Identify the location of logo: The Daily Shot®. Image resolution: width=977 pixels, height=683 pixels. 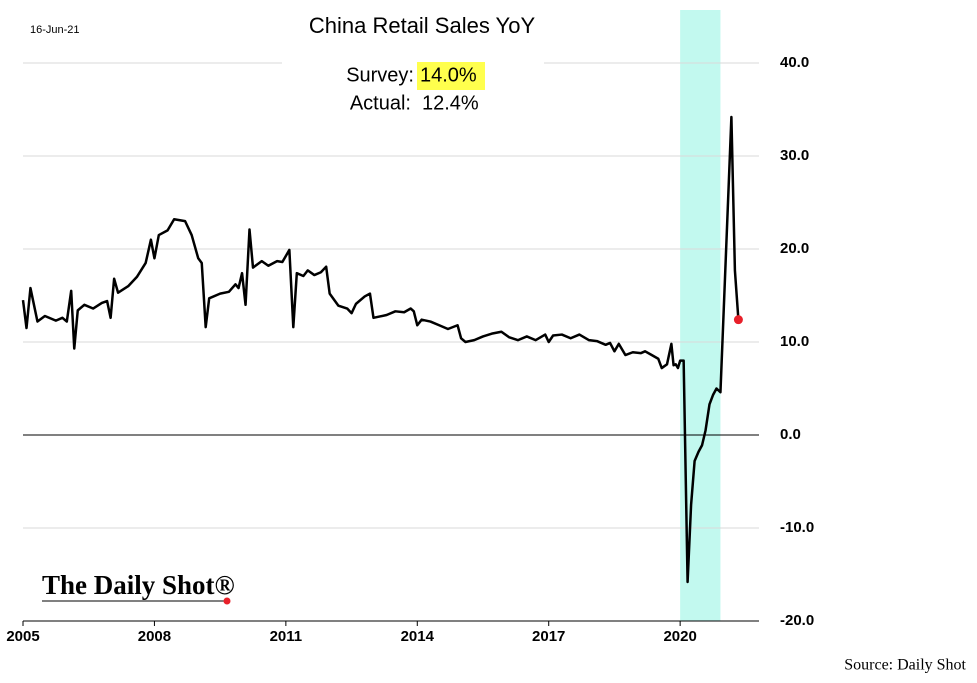
(138, 585).